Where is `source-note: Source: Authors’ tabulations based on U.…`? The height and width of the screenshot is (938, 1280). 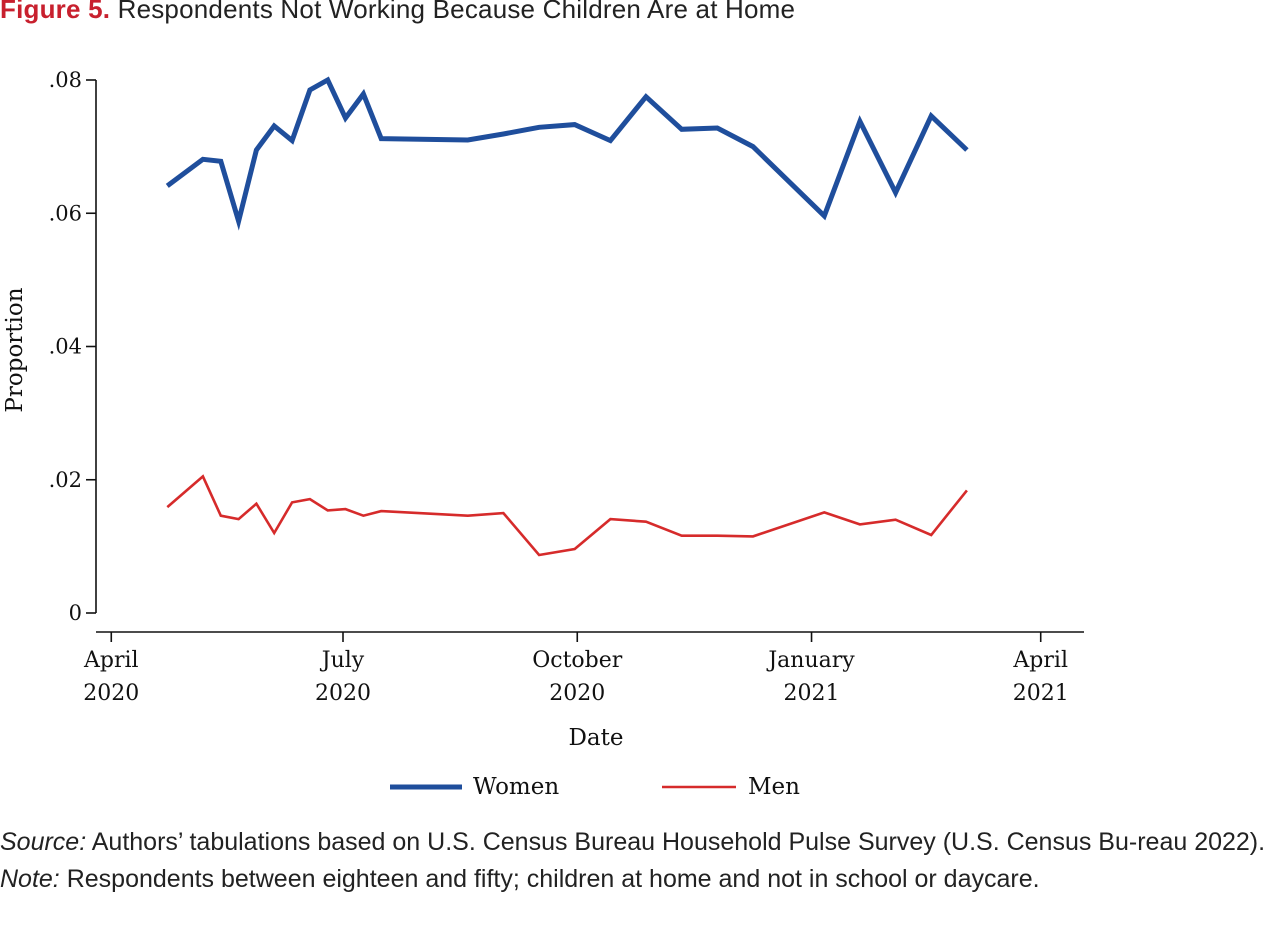
source-note: Source: Authors’ tabulations based on U.… is located at coordinates (639, 842).